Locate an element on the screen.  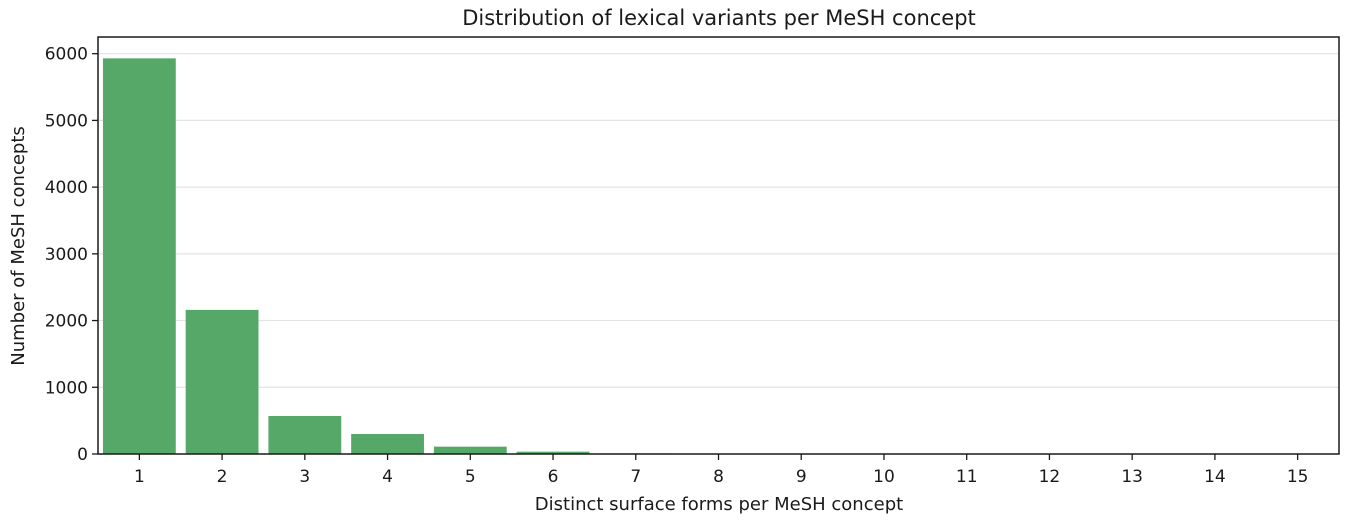
x-tick-label: 7 is located at coordinates (635, 477).